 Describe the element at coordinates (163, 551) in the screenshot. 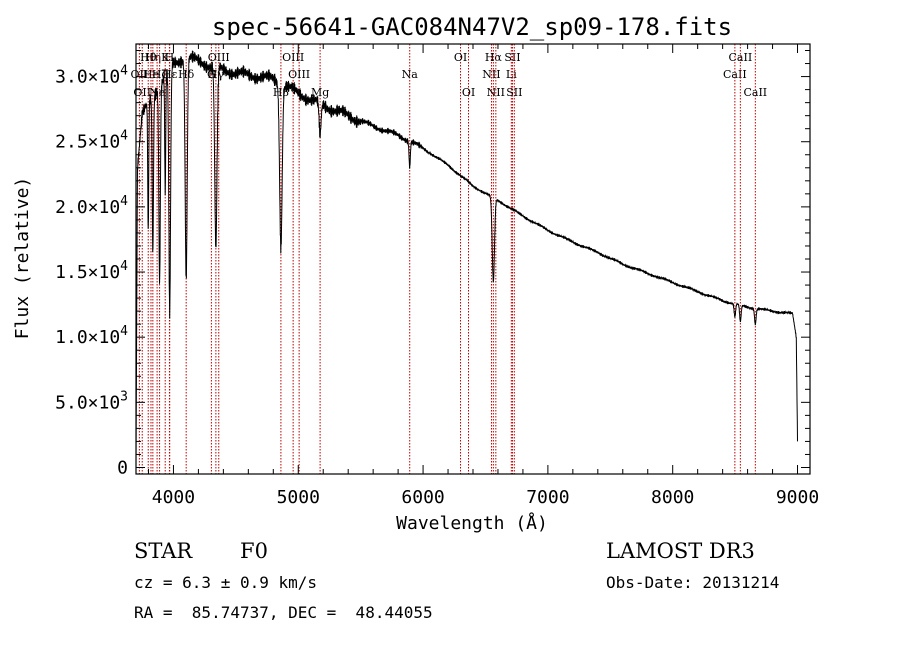

I see `class-label: STAR` at that location.